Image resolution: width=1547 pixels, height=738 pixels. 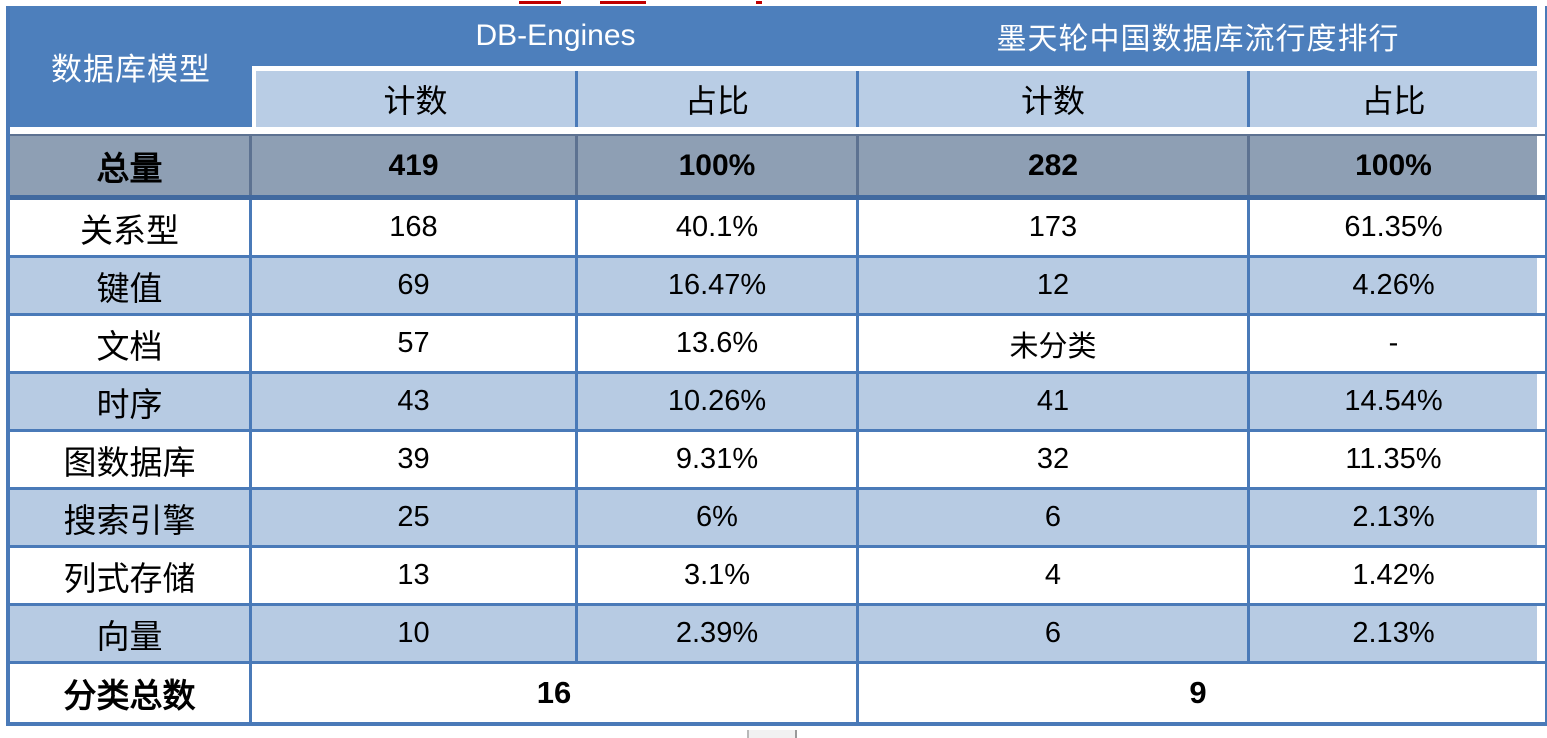 What do you see at coordinates (131, 459) in the screenshot?
I see `row-label: 图数据库` at bounding box center [131, 459].